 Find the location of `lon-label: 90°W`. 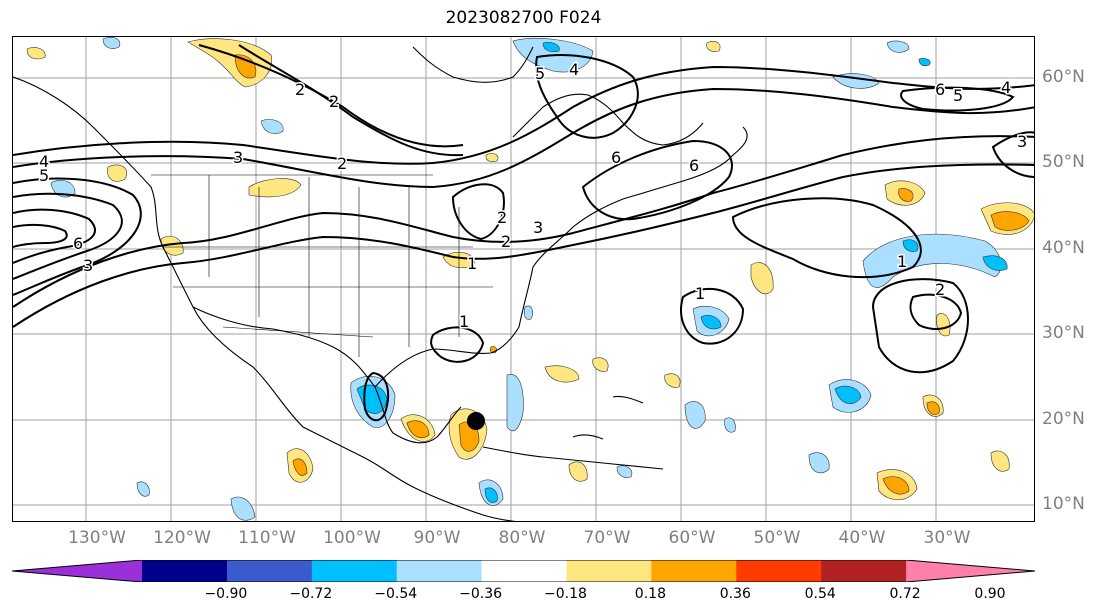

lon-label: 90°W is located at coordinates (437, 538).